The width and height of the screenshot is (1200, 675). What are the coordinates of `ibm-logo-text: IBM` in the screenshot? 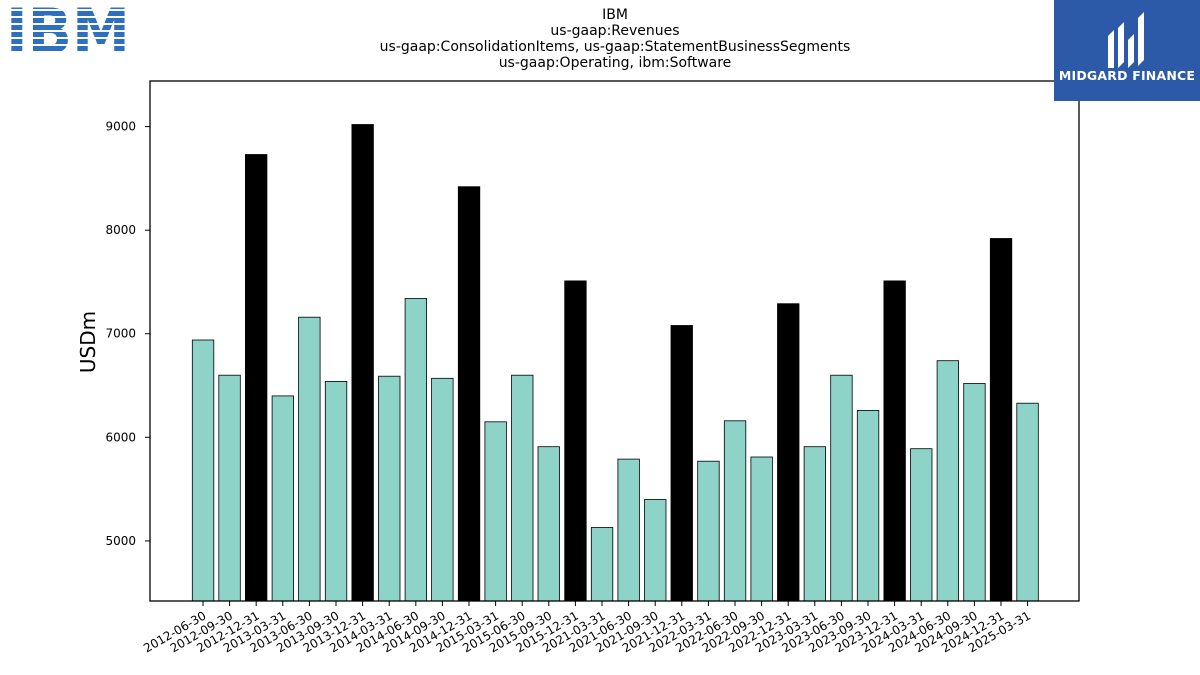 It's located at (68, 30).